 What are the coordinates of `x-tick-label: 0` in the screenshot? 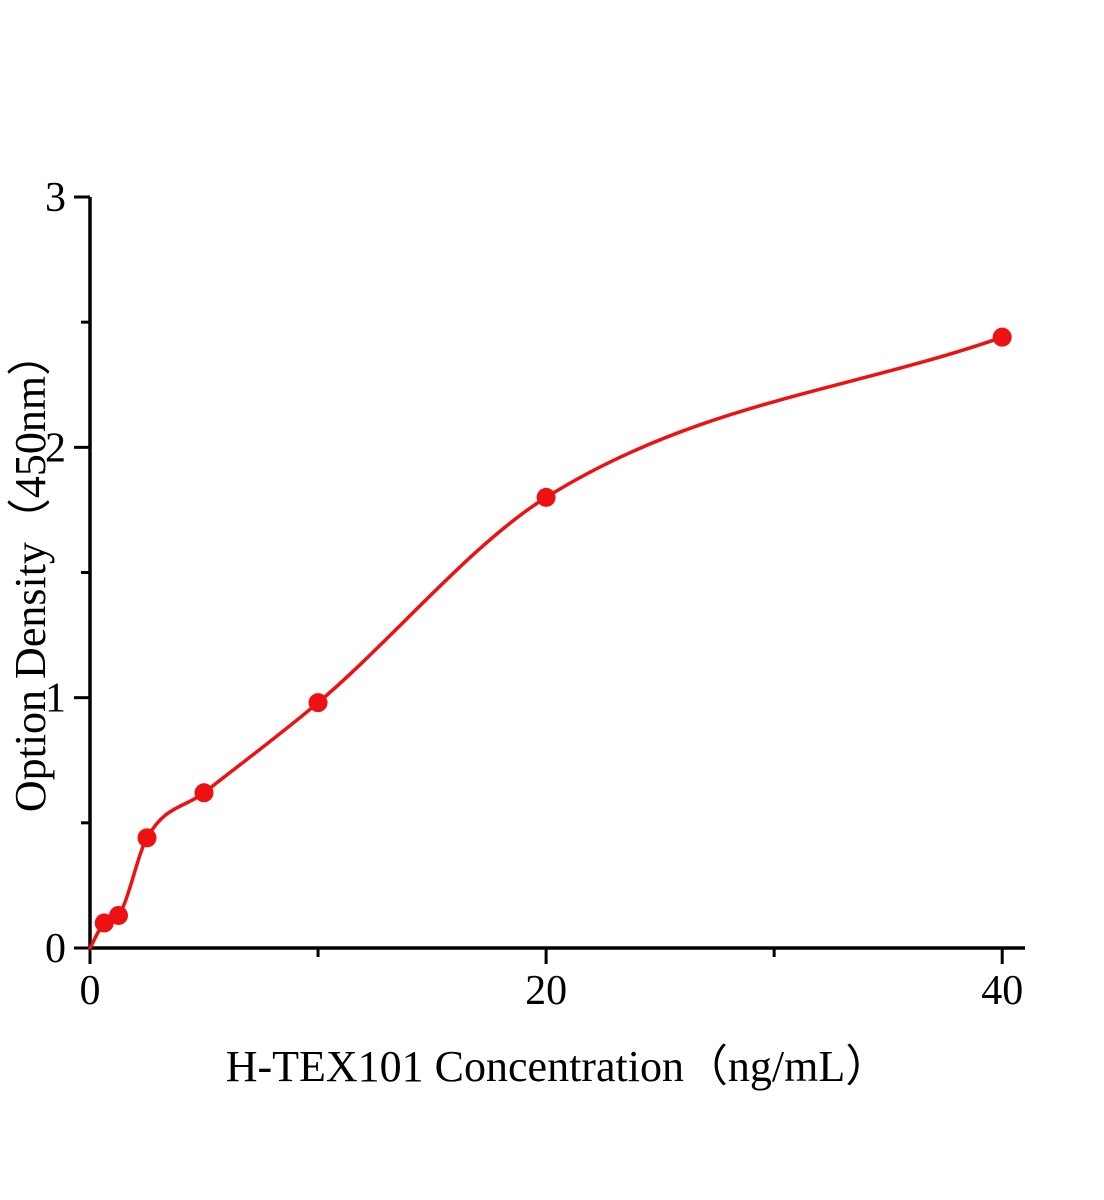 It's located at (90, 991).